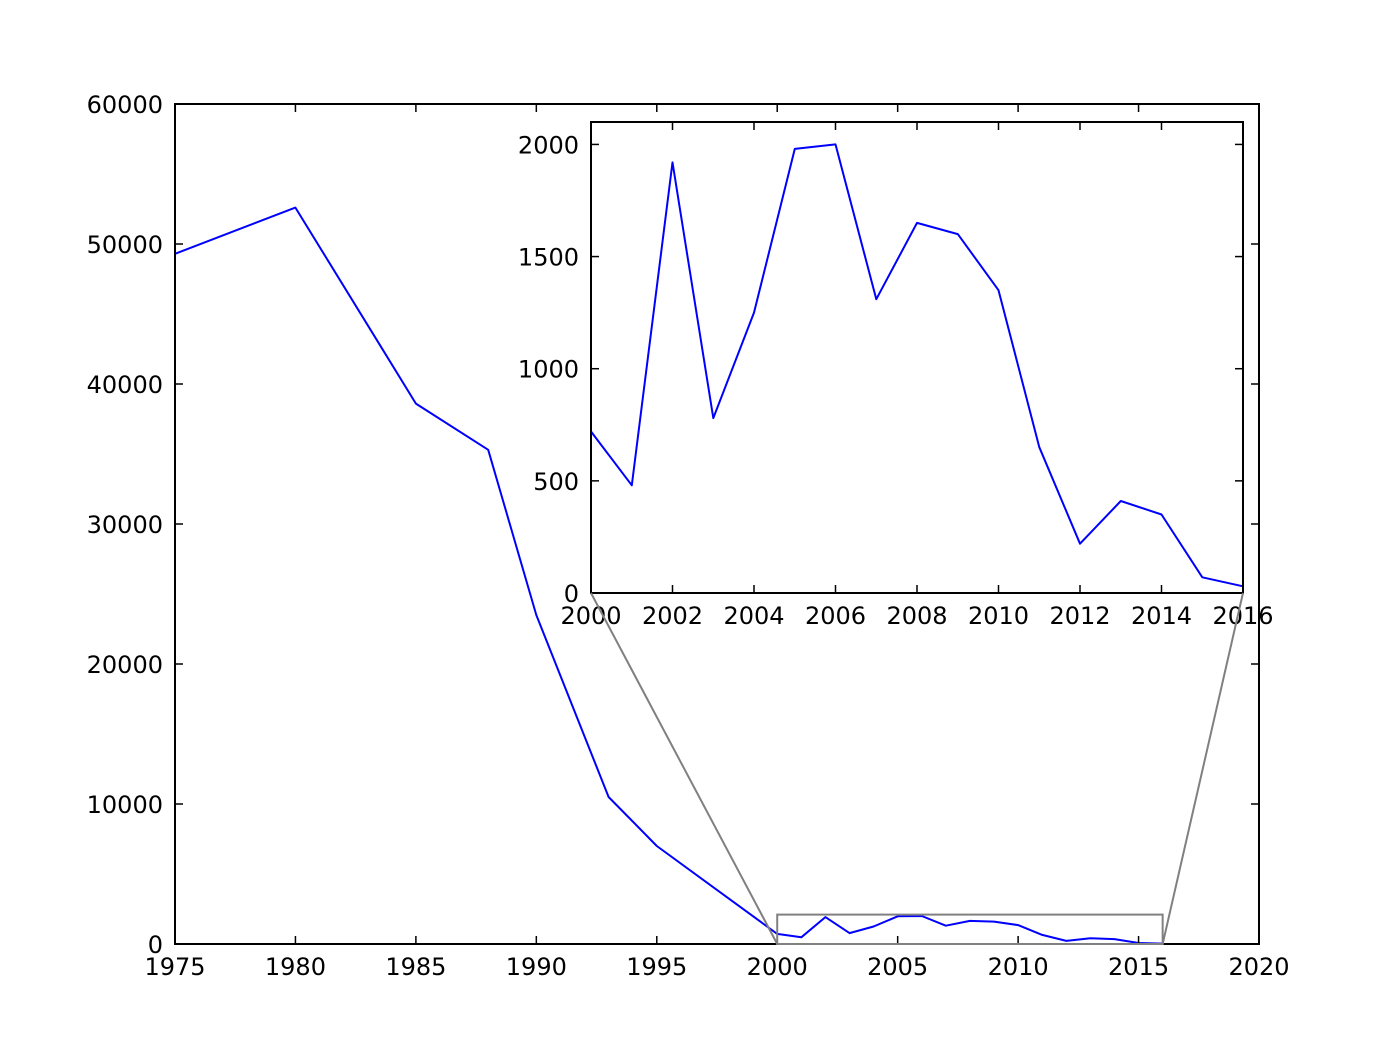 The width and height of the screenshot is (1400, 1050). Describe the element at coordinates (536, 967) in the screenshot. I see `main-x-tick-label: 1990` at that location.